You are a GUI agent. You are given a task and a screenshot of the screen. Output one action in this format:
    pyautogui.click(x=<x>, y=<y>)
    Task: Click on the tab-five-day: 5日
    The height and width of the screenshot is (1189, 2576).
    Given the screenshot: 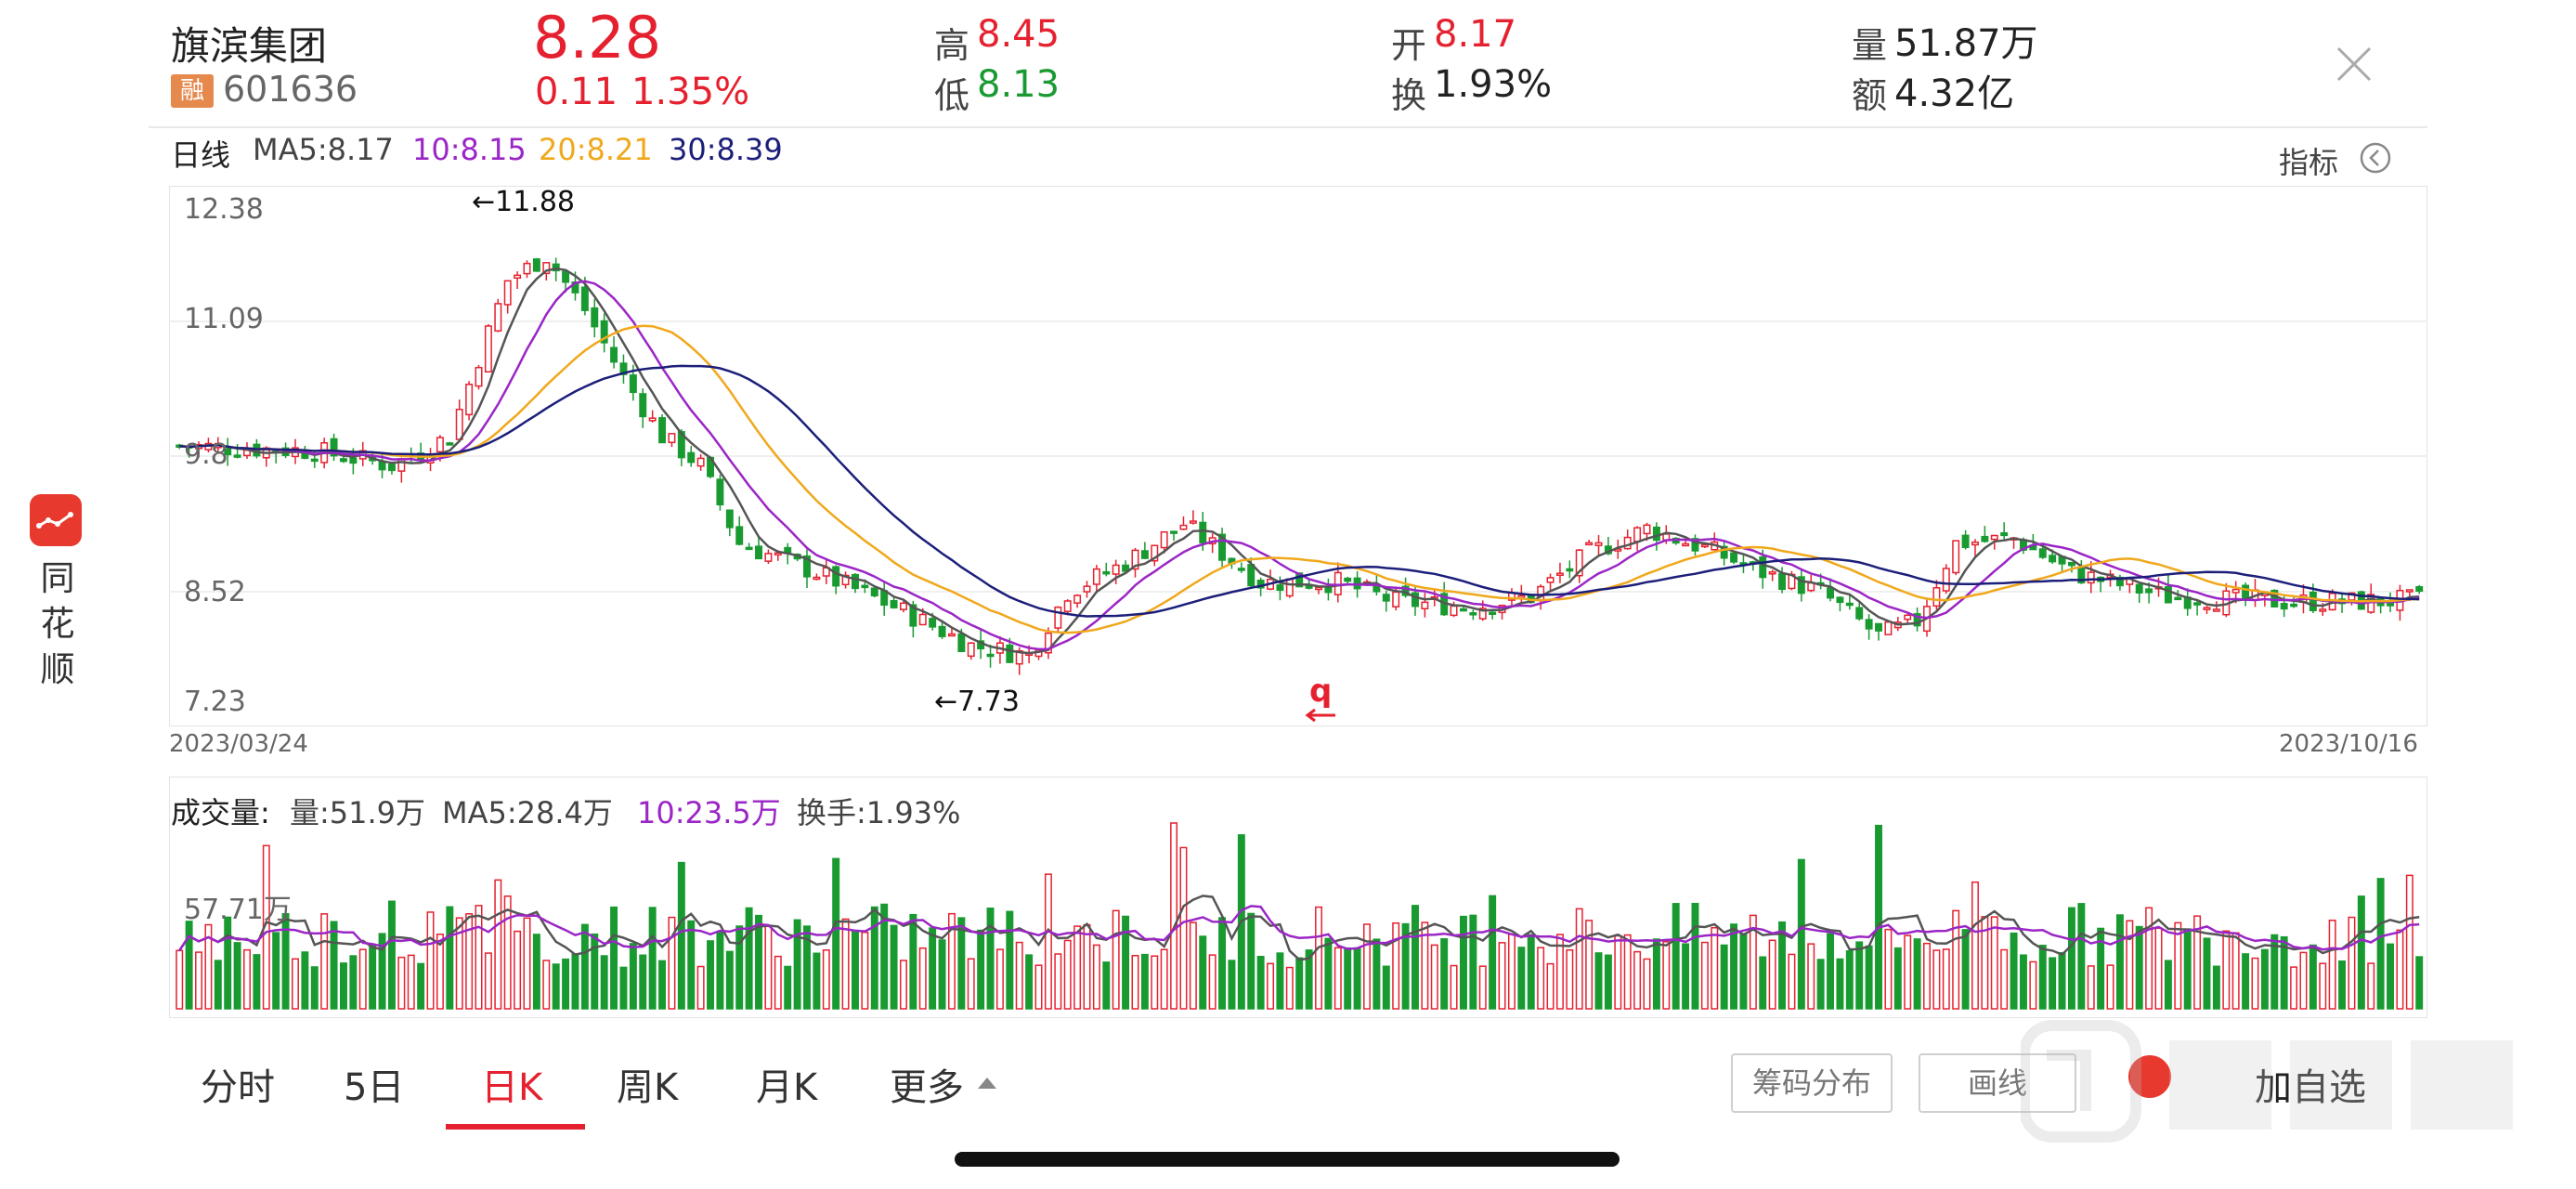 What is the action you would take?
    pyautogui.click(x=374, y=1087)
    